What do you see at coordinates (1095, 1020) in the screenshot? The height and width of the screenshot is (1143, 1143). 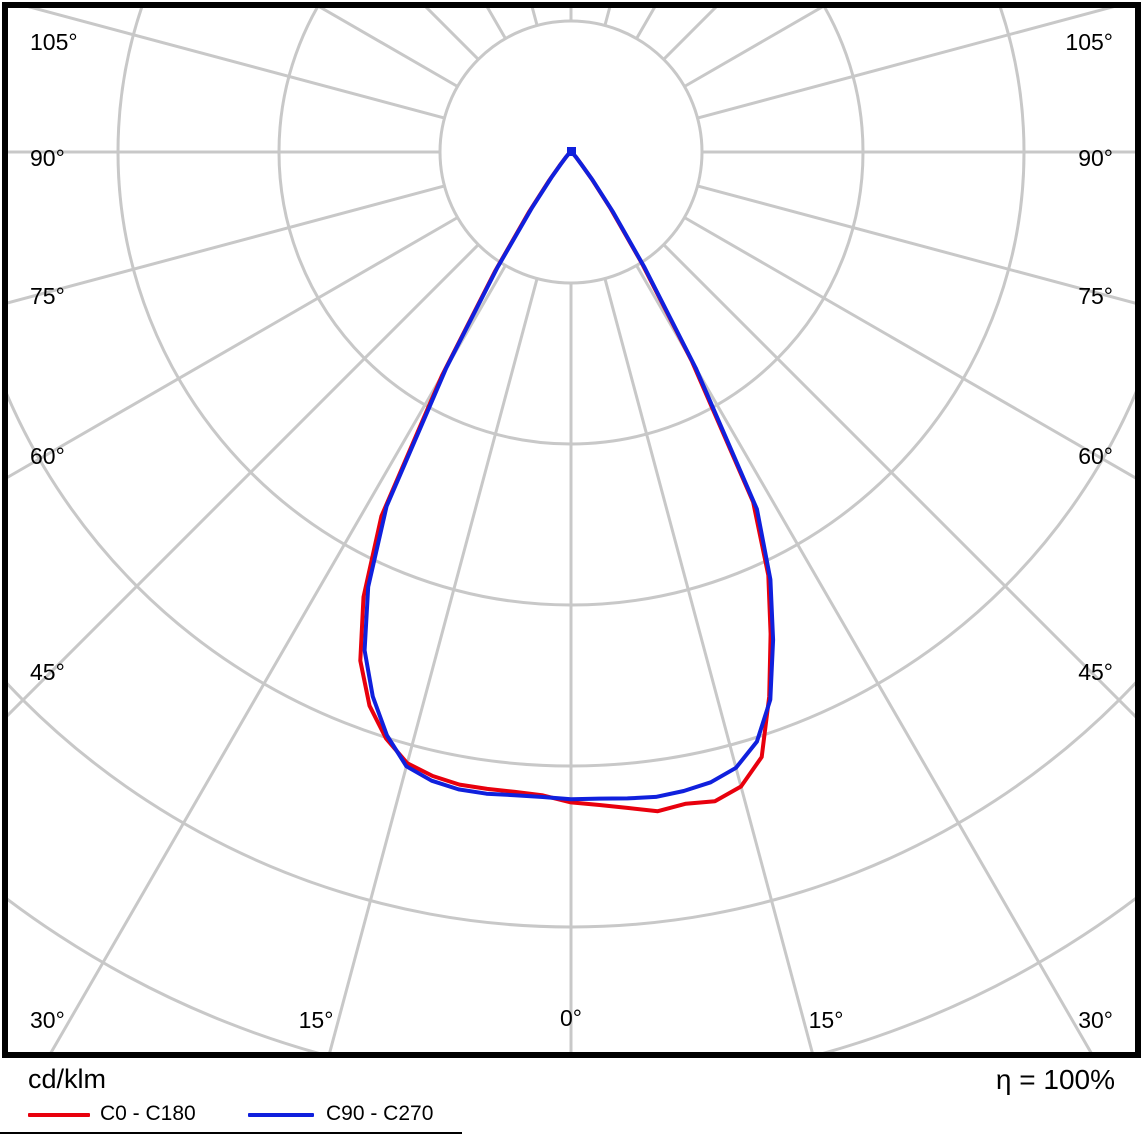 I see `angle-label-9: 30°` at bounding box center [1095, 1020].